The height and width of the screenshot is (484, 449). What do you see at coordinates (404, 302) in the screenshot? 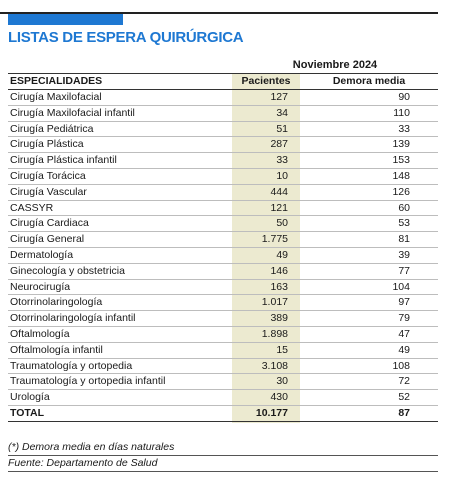
I see `table-cell: 97` at bounding box center [404, 302].